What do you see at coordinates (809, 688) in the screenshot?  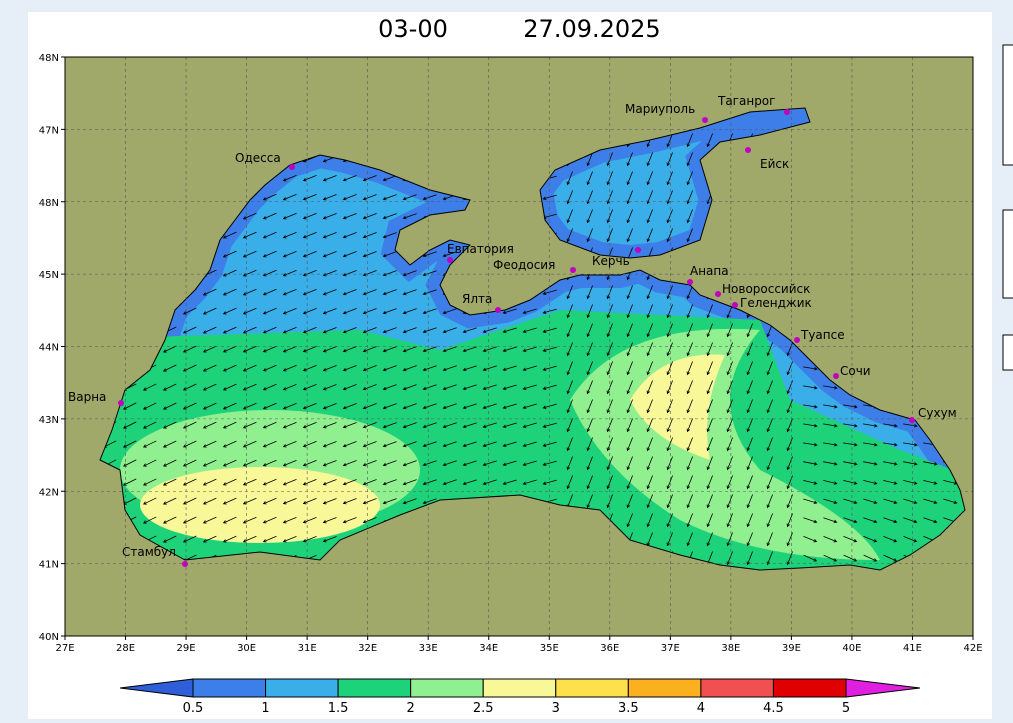 I see `colorbar-band` at bounding box center [809, 688].